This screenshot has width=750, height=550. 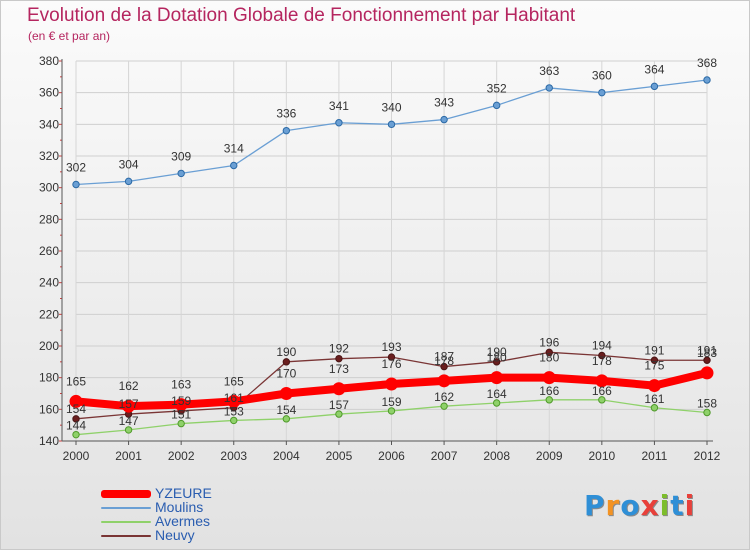 I want to click on data-label-moulins: 363, so click(x=549, y=71).